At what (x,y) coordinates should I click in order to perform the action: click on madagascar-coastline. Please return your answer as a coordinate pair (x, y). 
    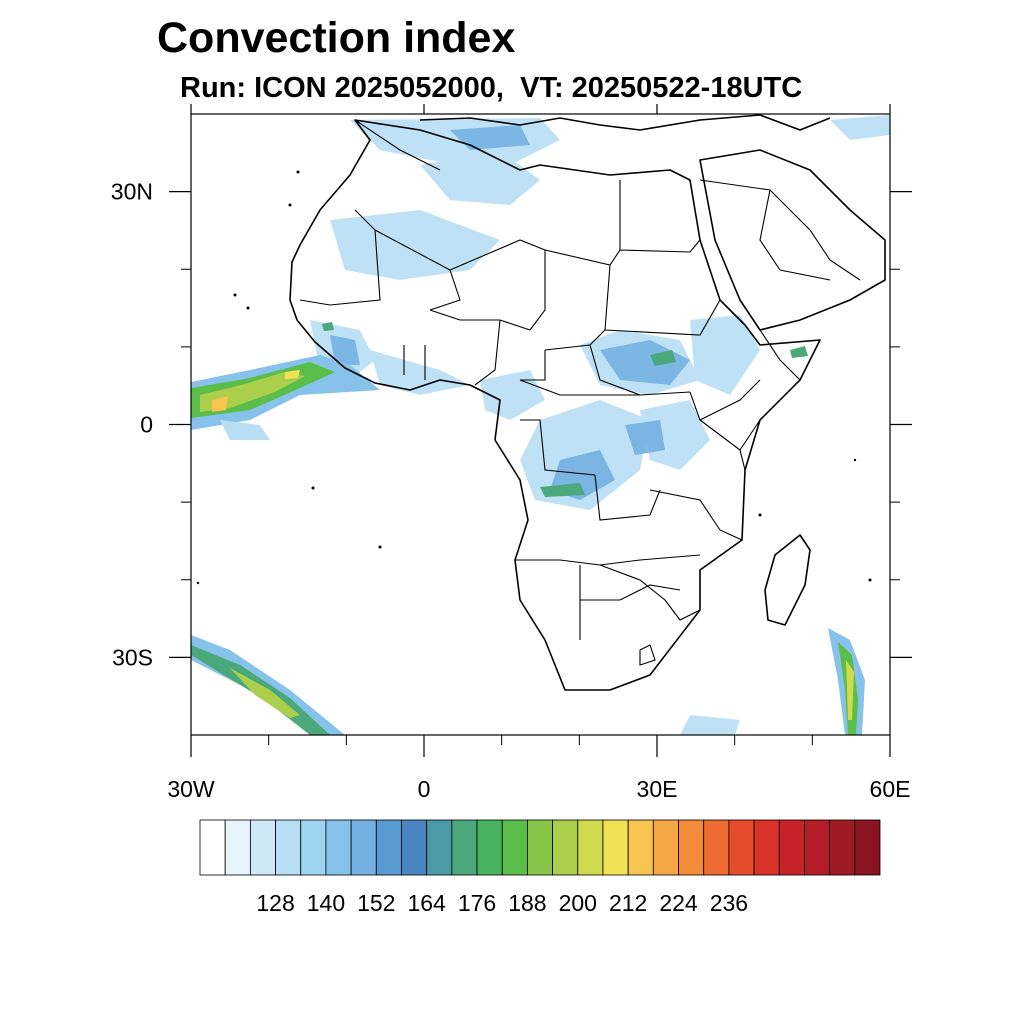
    Looking at the image, I should click on (787, 580).